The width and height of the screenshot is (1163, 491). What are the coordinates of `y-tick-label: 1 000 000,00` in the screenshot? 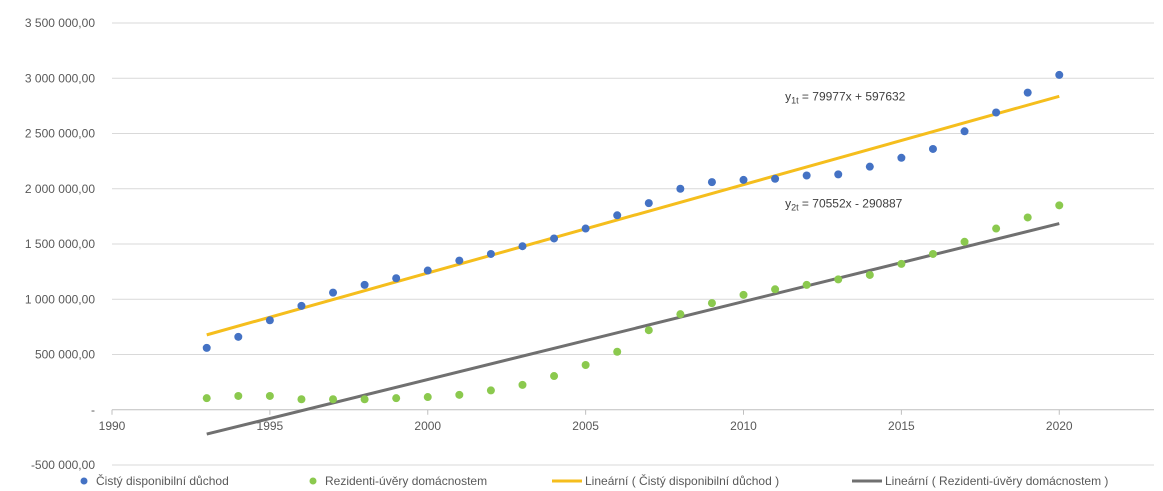 It's located at (60, 299).